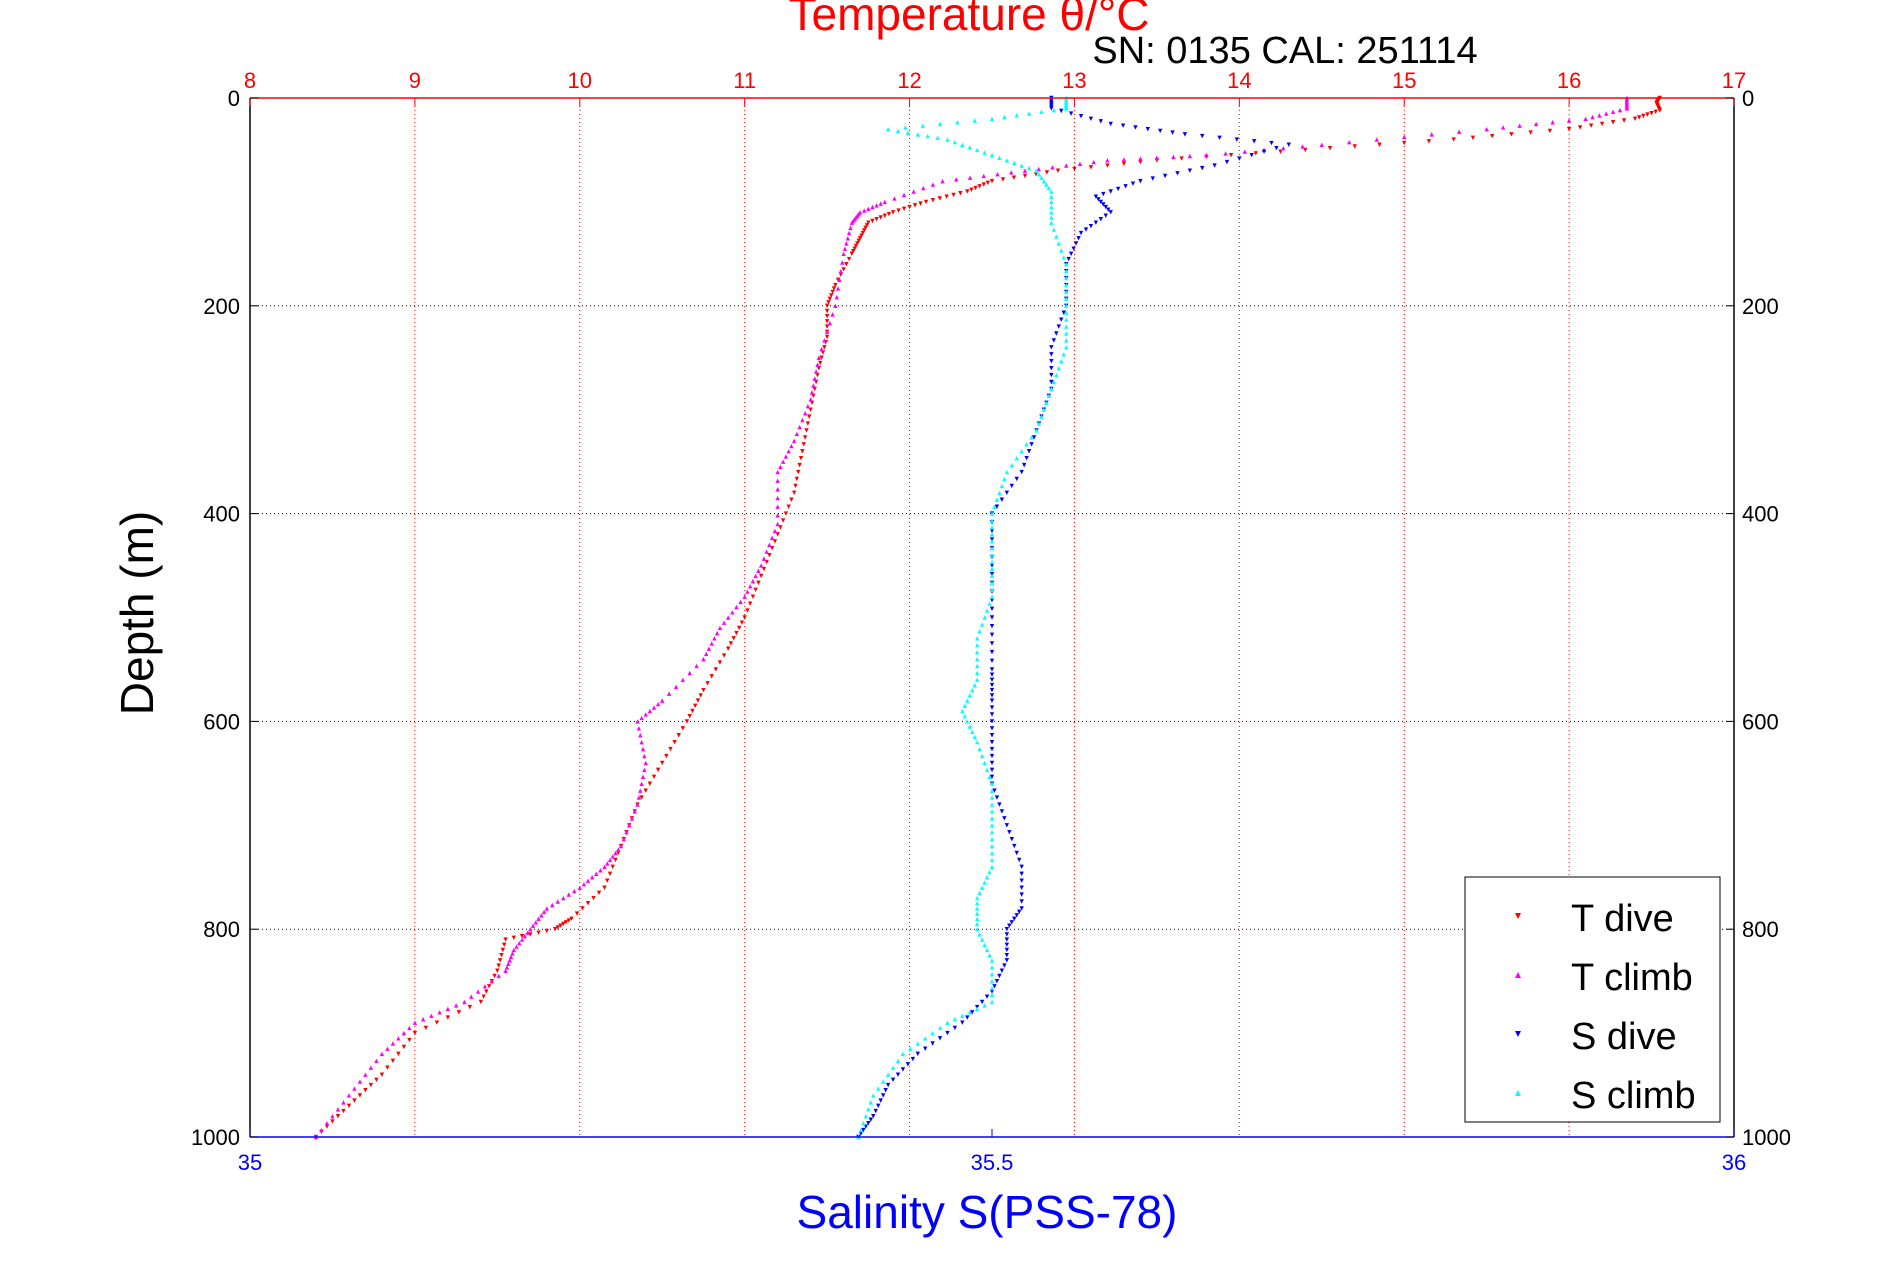  Describe the element at coordinates (1594, 919) in the screenshot. I see `legend-item-t-dive: T dive` at that location.